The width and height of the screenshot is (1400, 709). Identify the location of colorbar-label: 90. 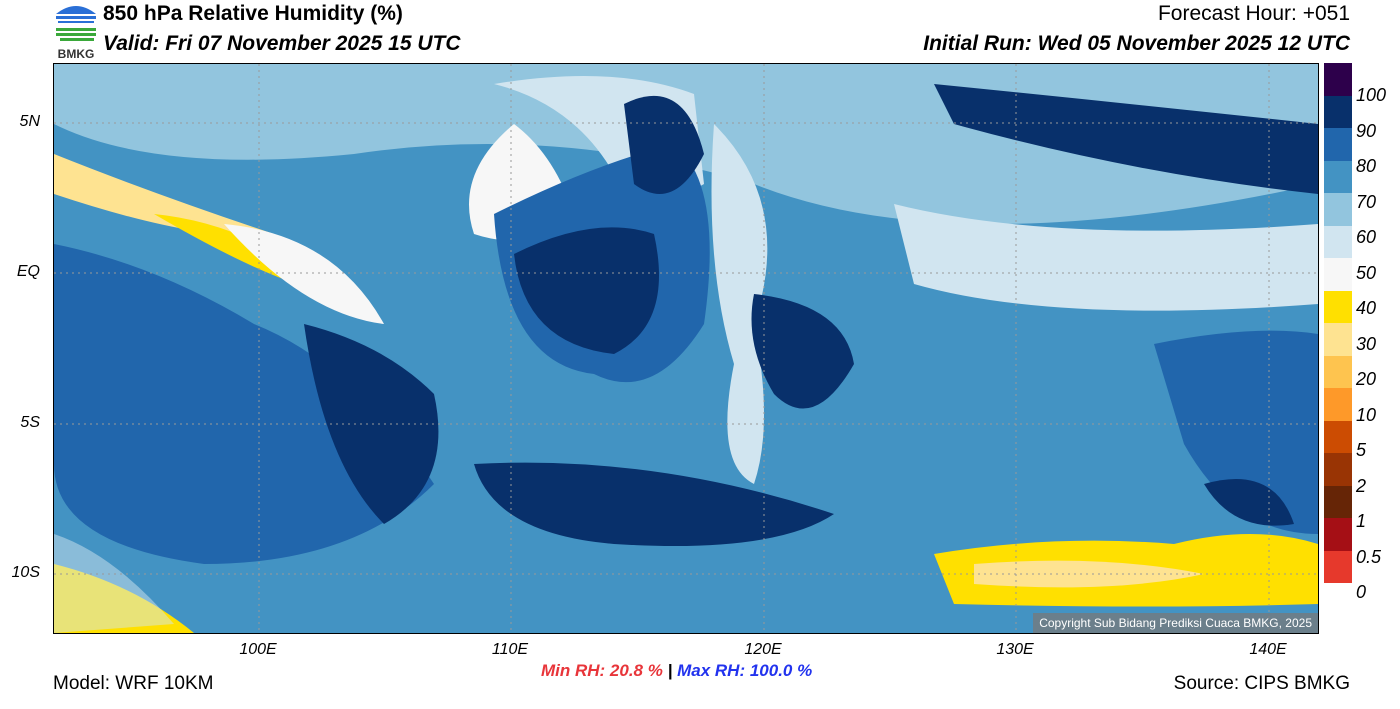
(1366, 130).